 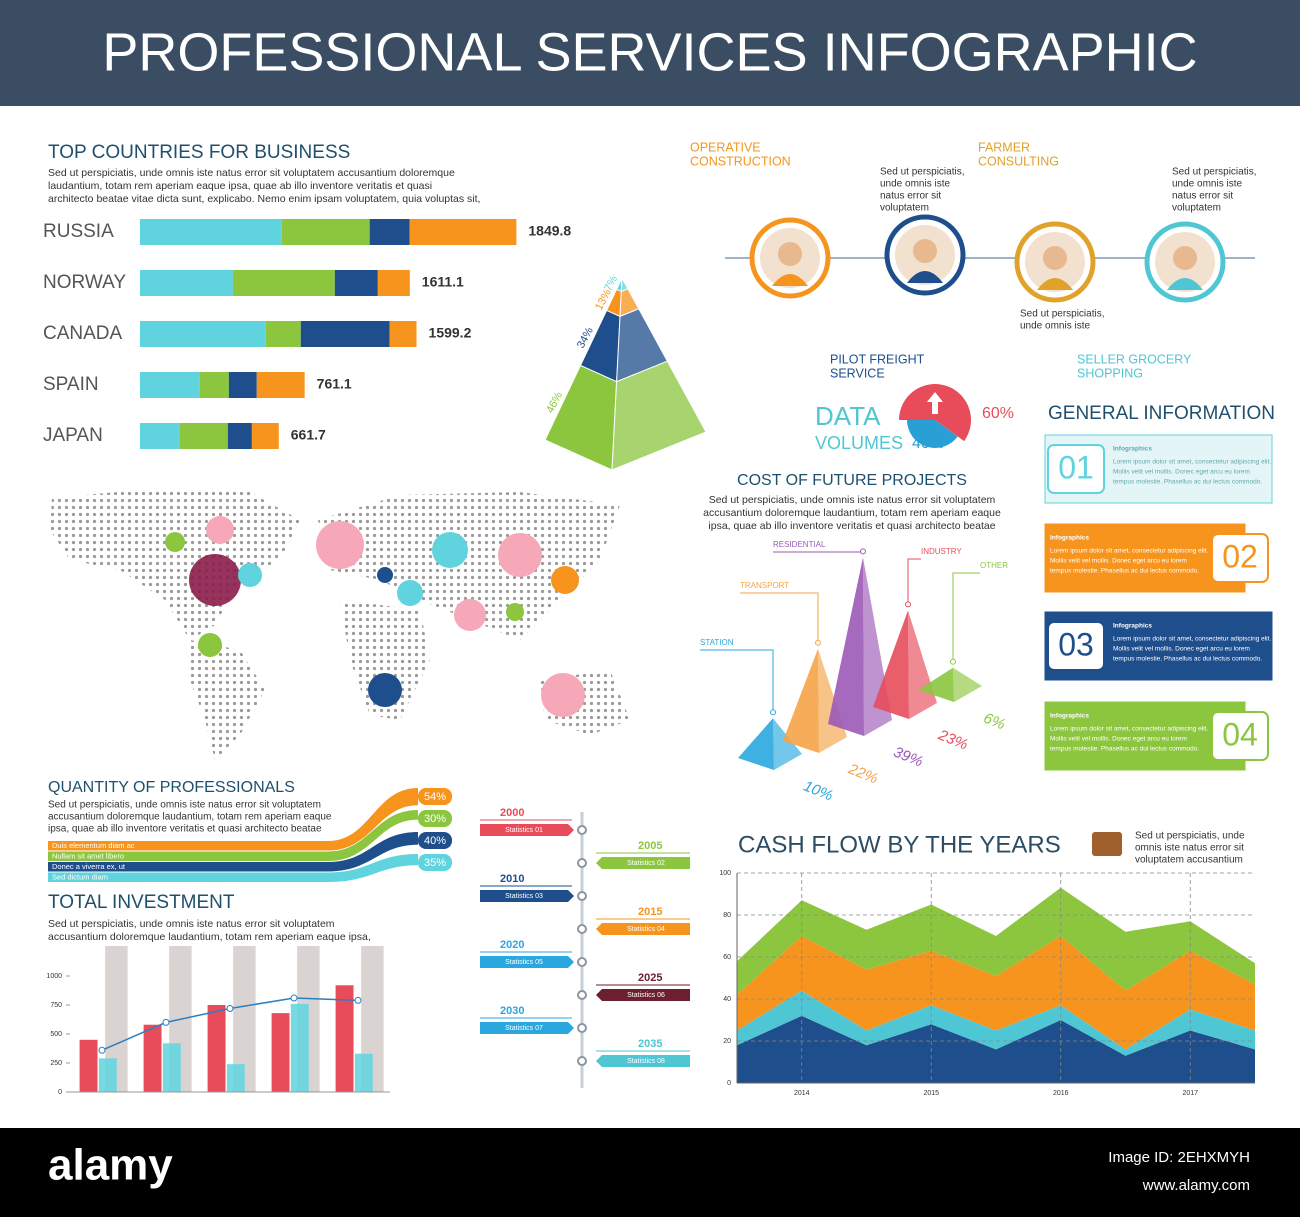 What do you see at coordinates (1190, 1093) in the screenshot?
I see `x-tick-label: 2017` at bounding box center [1190, 1093].